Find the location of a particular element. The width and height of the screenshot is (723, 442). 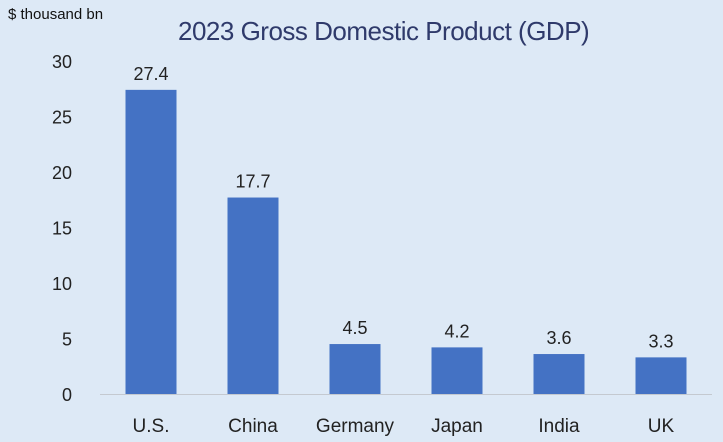

x-tick-label: China is located at coordinates (253, 426).